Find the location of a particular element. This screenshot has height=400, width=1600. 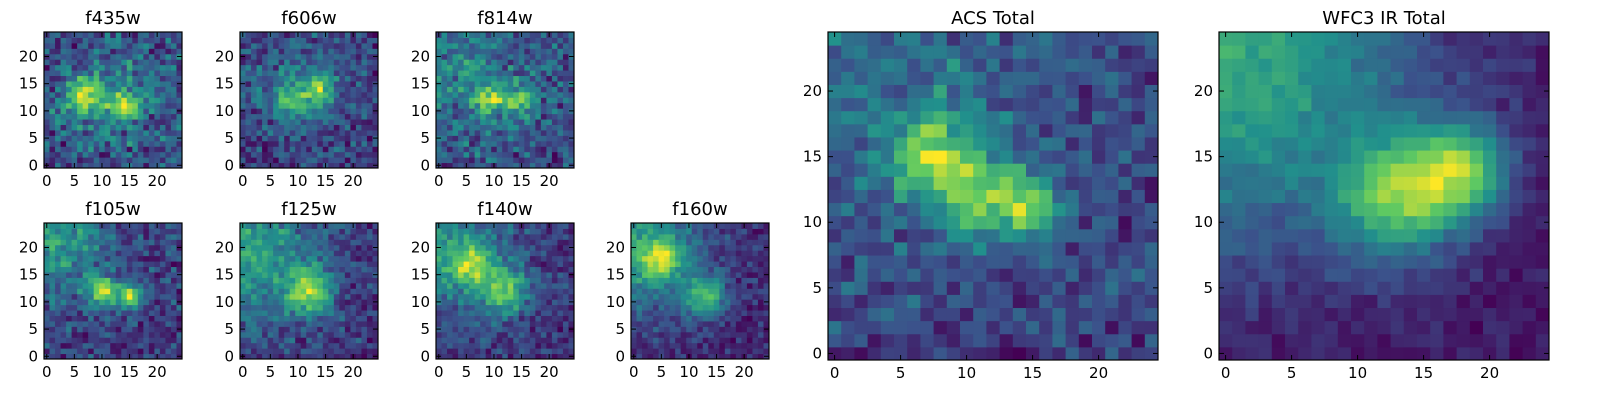

x-tick-label: 20 is located at coordinates (549, 372).